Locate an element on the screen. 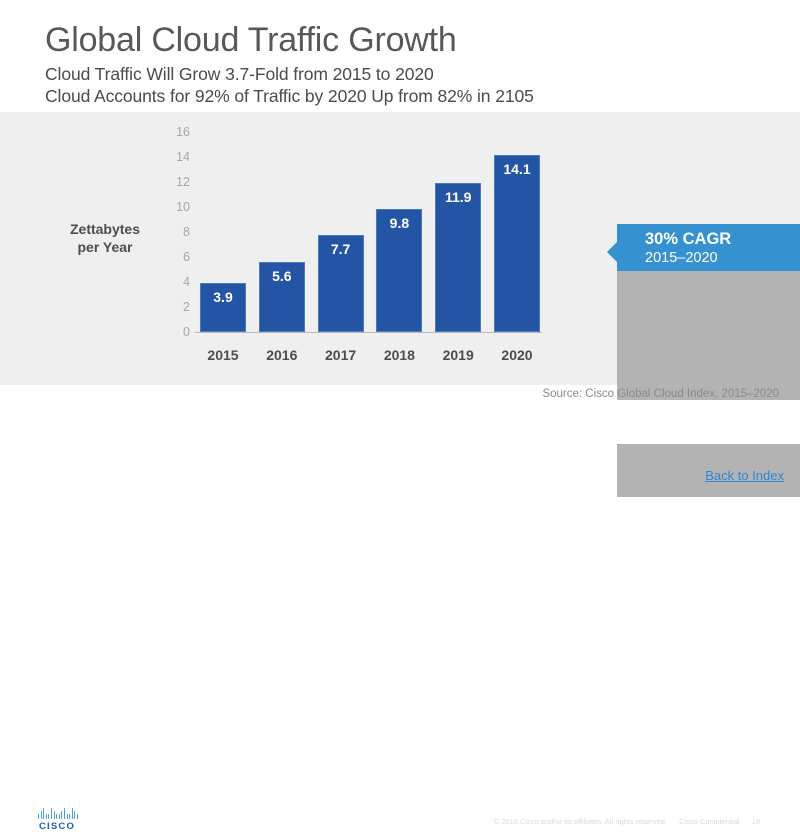  cisco-logo-bars-icon is located at coordinates (58, 812).